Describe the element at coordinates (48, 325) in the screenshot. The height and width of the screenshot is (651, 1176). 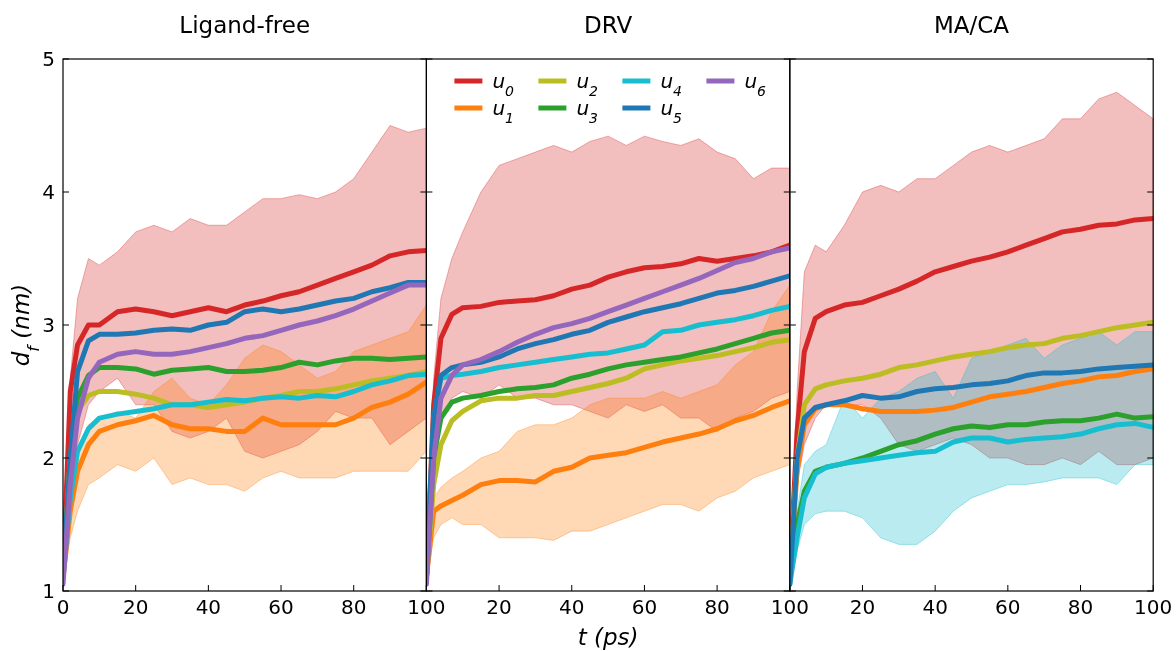
I see `y-tick-label: 3` at that location.